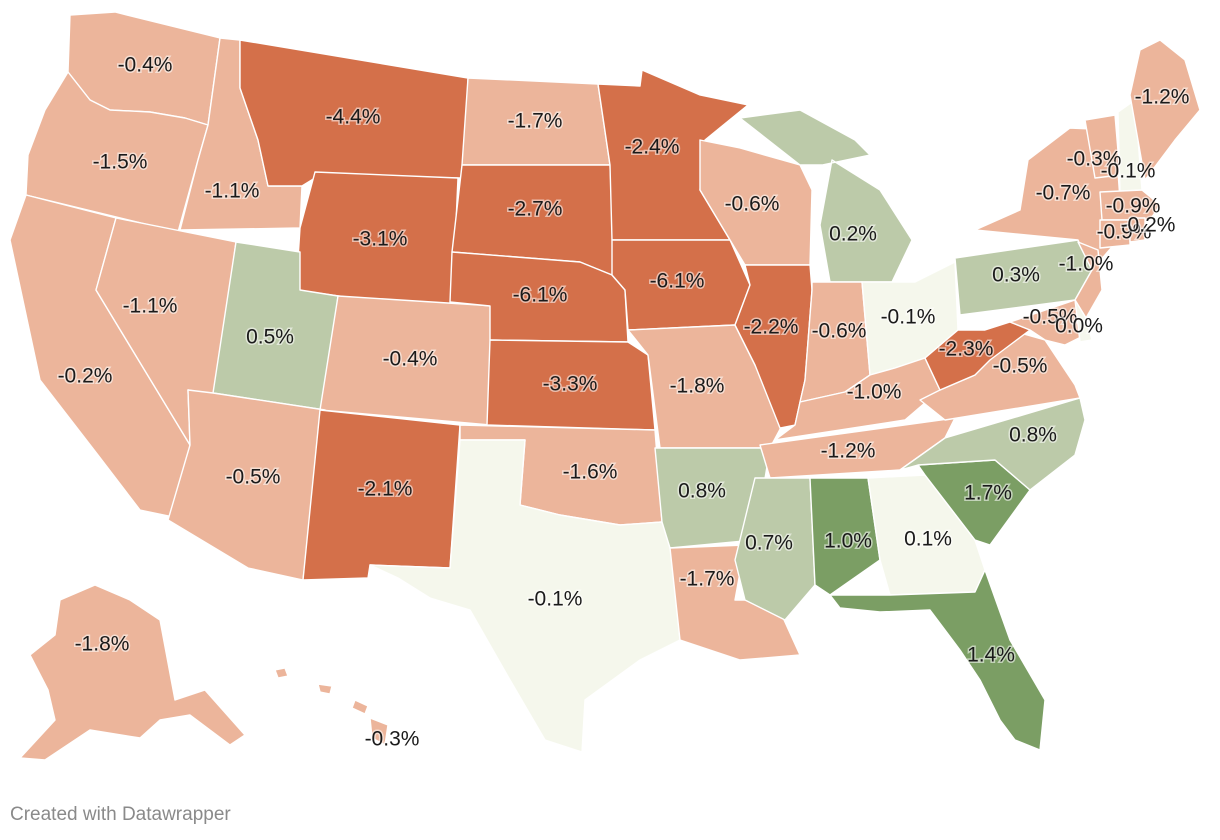  What do you see at coordinates (331, 706) in the screenshot?
I see `state-hi` at bounding box center [331, 706].